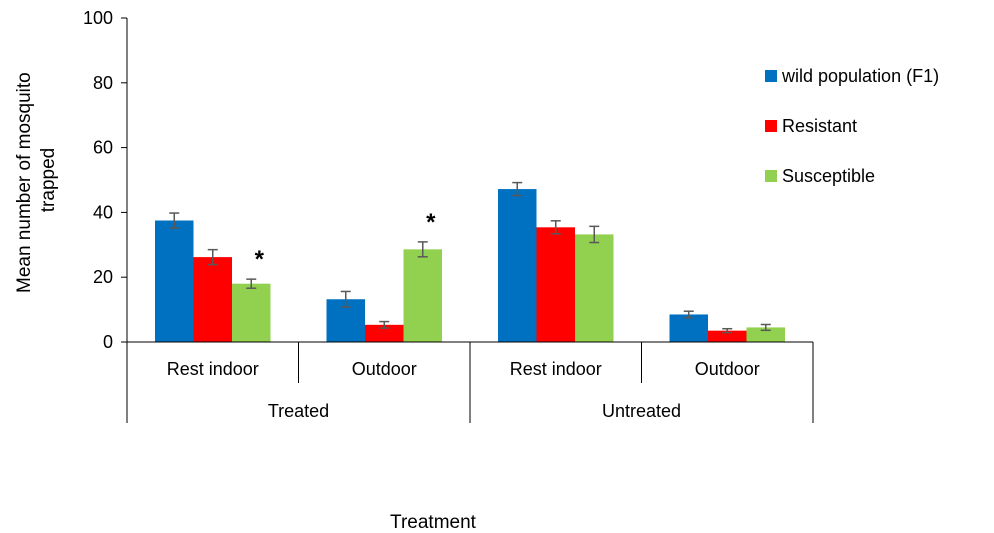 Image resolution: width=994 pixels, height=533 pixels. I want to click on error-bar-s2-c1, so click(422, 249).